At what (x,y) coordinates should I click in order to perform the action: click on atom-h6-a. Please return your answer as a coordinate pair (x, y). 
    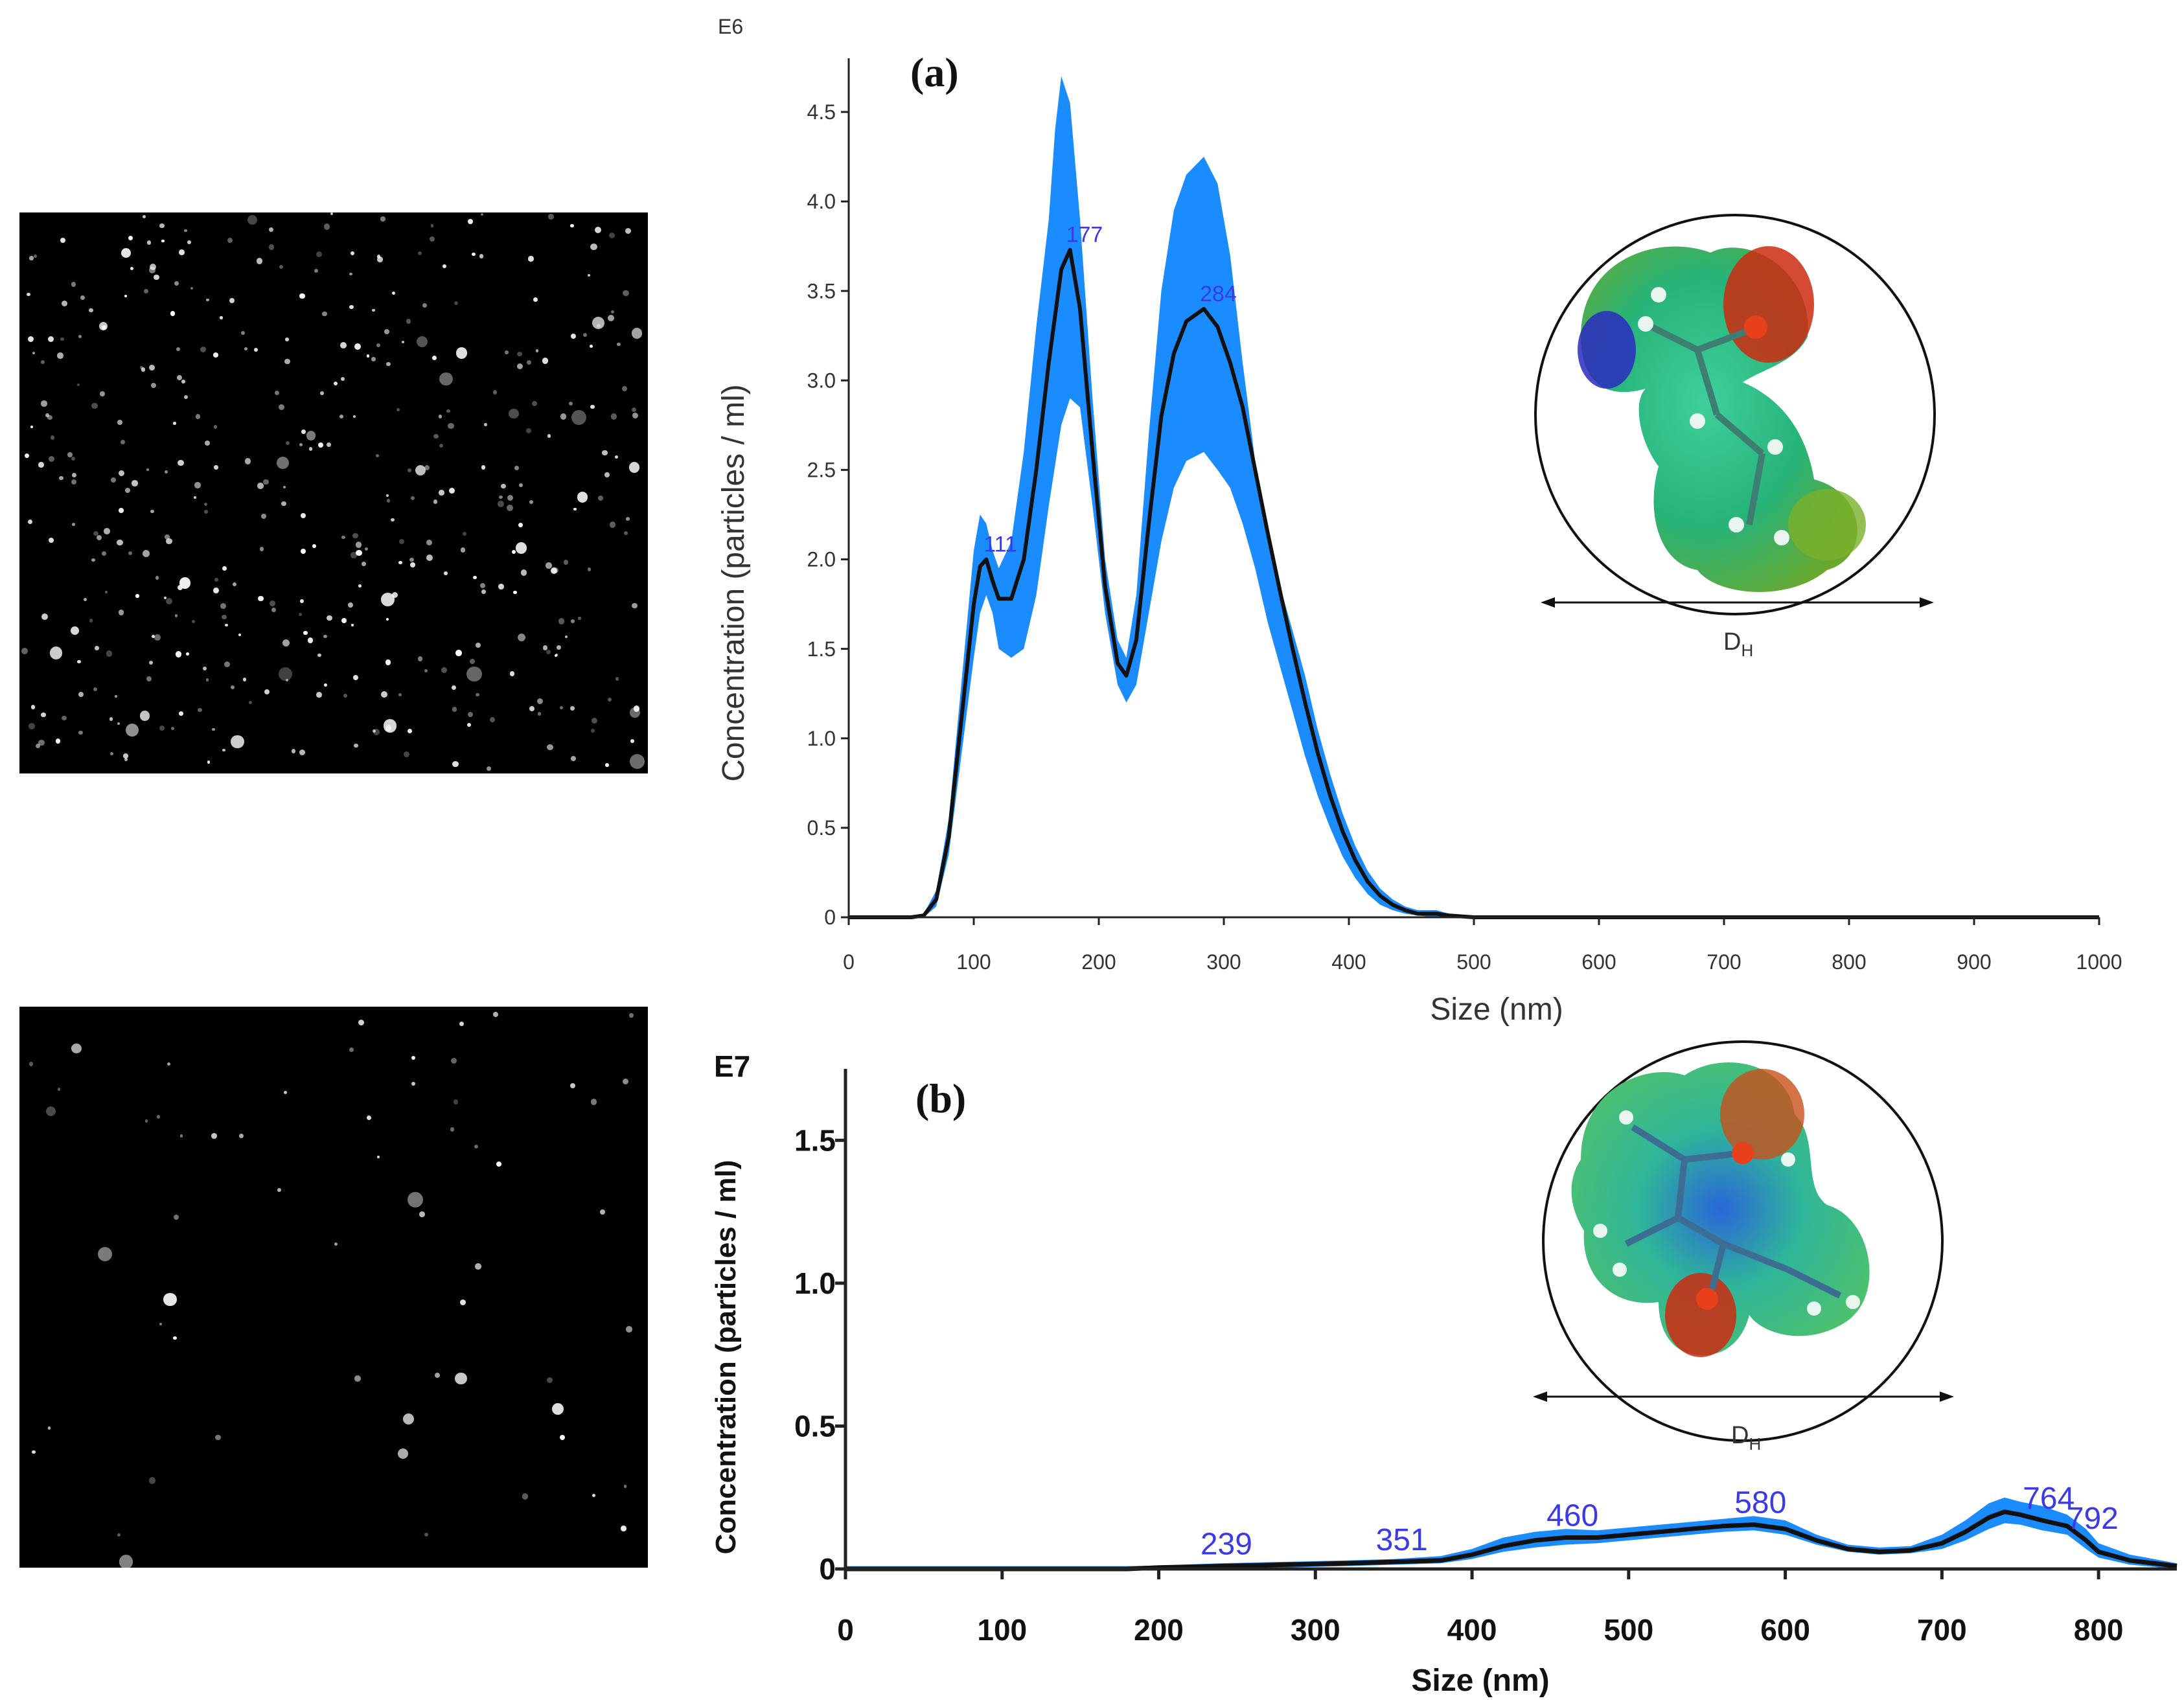
    Looking at the image, I should click on (1782, 537).